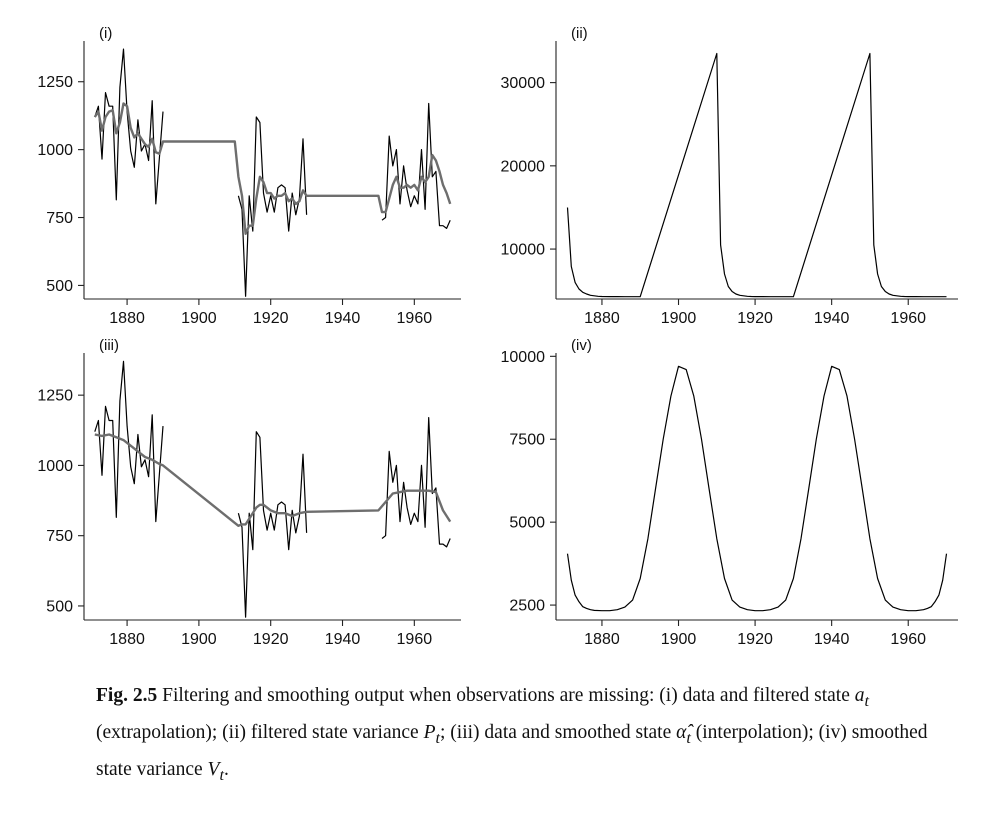 This screenshot has width=986, height=832. I want to click on y-tick-label: 2500, so click(527, 606).